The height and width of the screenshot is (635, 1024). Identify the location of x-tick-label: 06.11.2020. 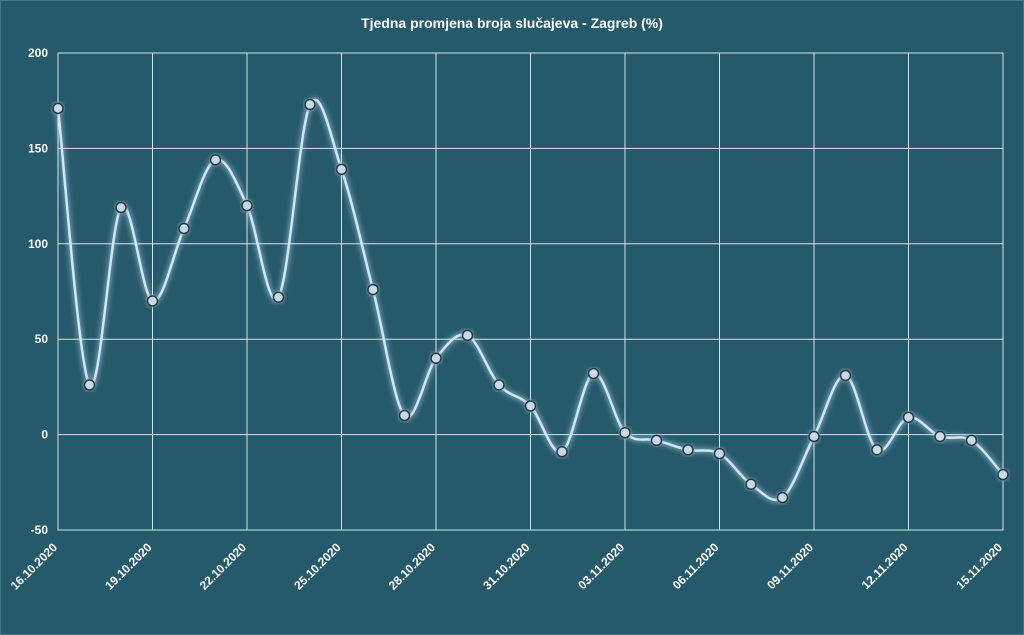
(696, 566).